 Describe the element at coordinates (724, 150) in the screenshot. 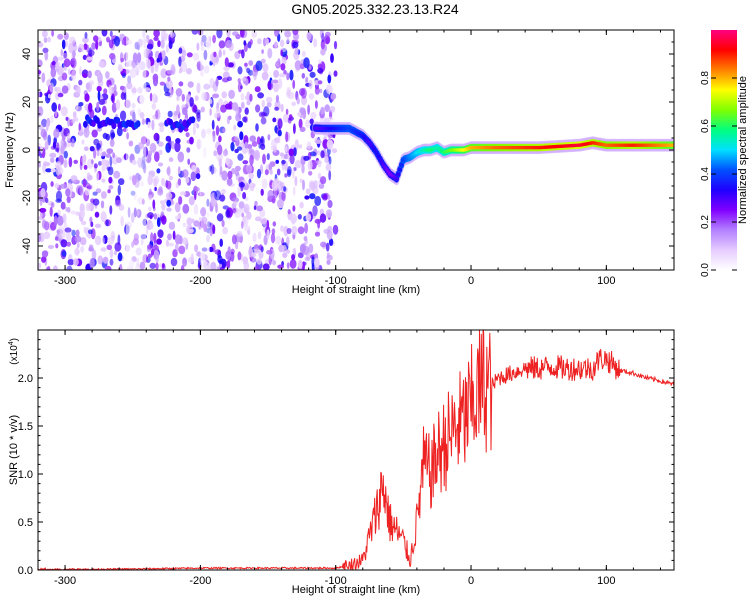

I see `colorbar` at that location.